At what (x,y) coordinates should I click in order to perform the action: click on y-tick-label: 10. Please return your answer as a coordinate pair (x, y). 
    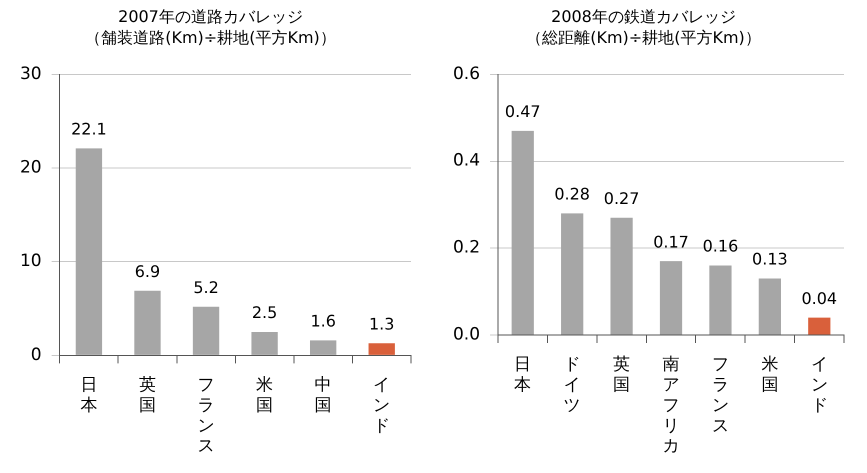
    Looking at the image, I should click on (31, 261).